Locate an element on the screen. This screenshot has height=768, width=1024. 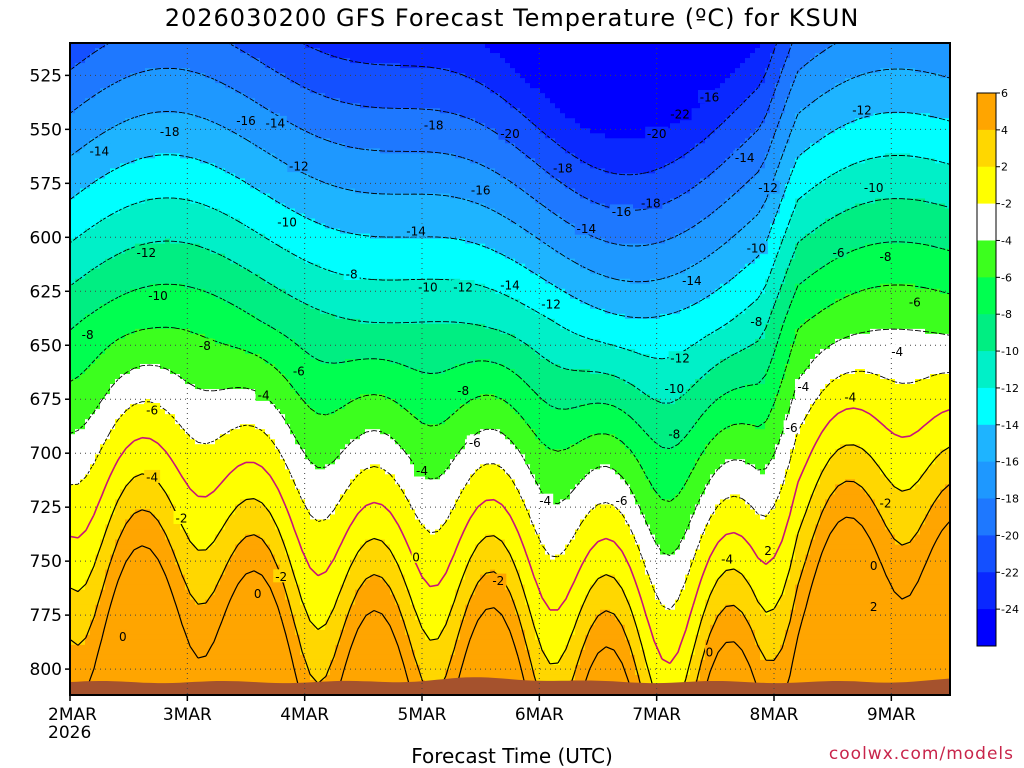
x-tick-year-label: 2026 is located at coordinates (69, 733).